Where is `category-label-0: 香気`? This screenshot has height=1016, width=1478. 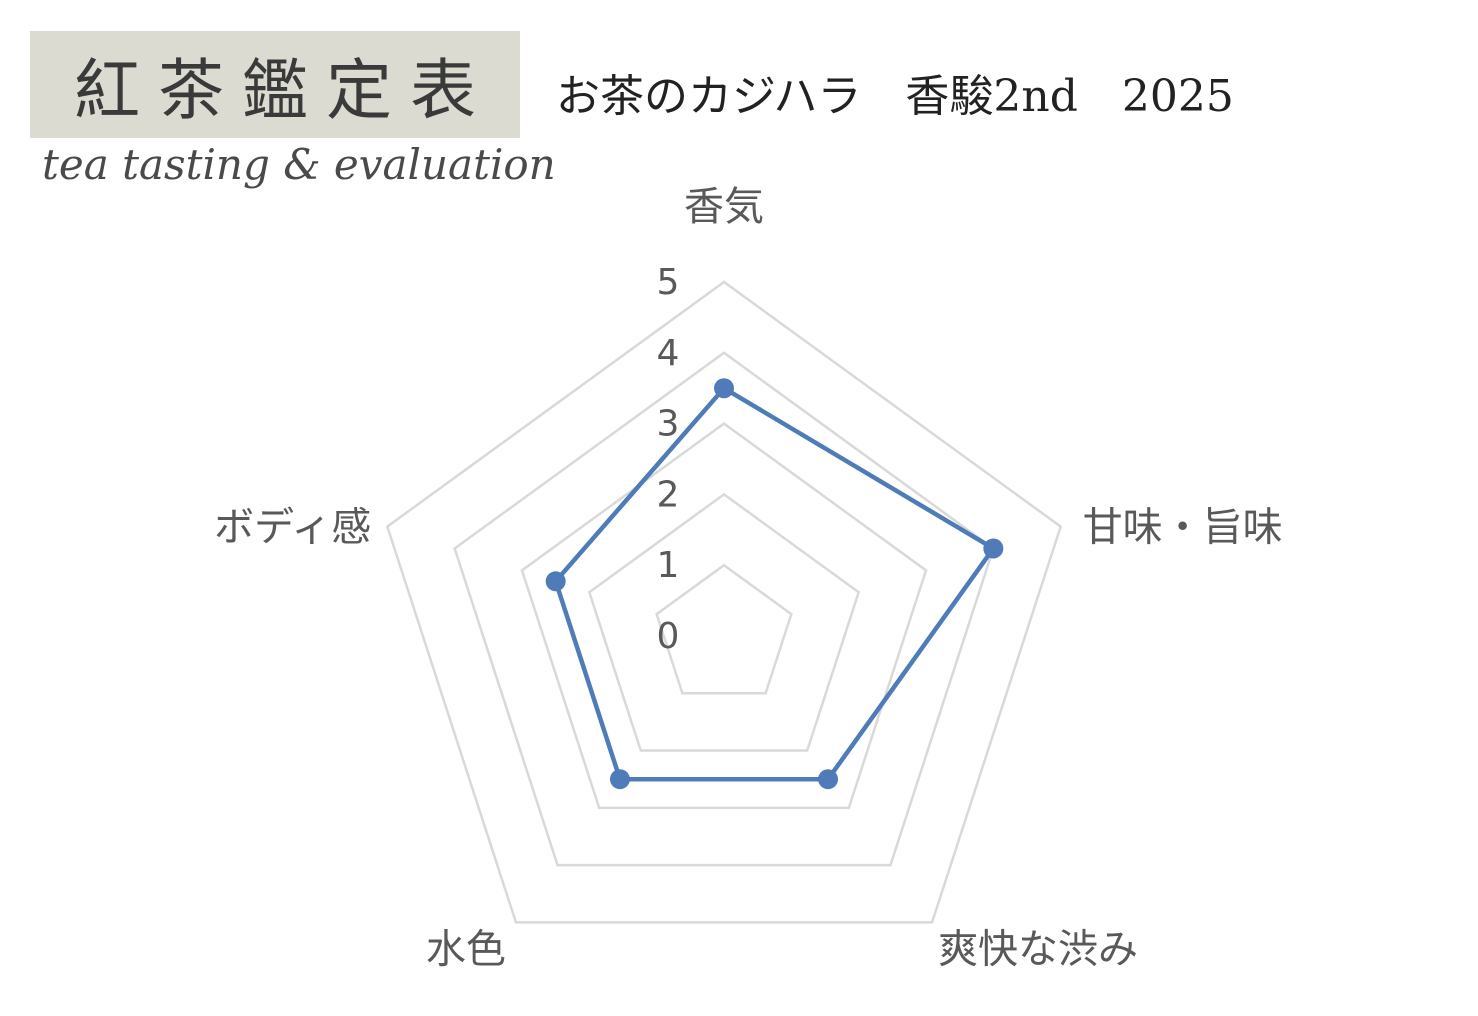 category-label-0: 香気 is located at coordinates (724, 207).